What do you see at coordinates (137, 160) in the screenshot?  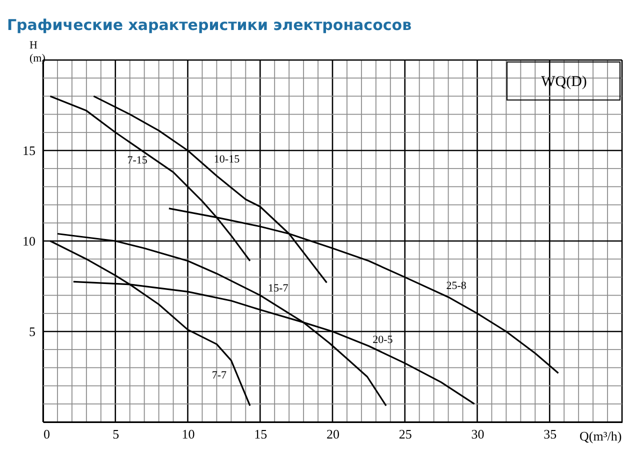 I see `series-label: 7-15` at bounding box center [137, 160].